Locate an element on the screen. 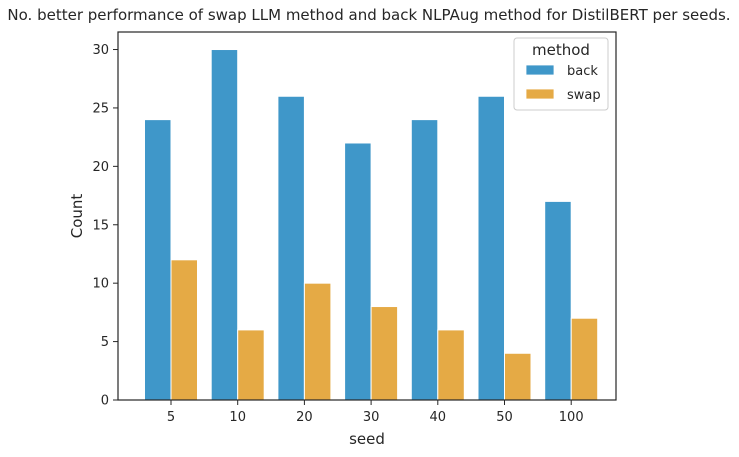  x-tick-label: 100 is located at coordinates (571, 417).